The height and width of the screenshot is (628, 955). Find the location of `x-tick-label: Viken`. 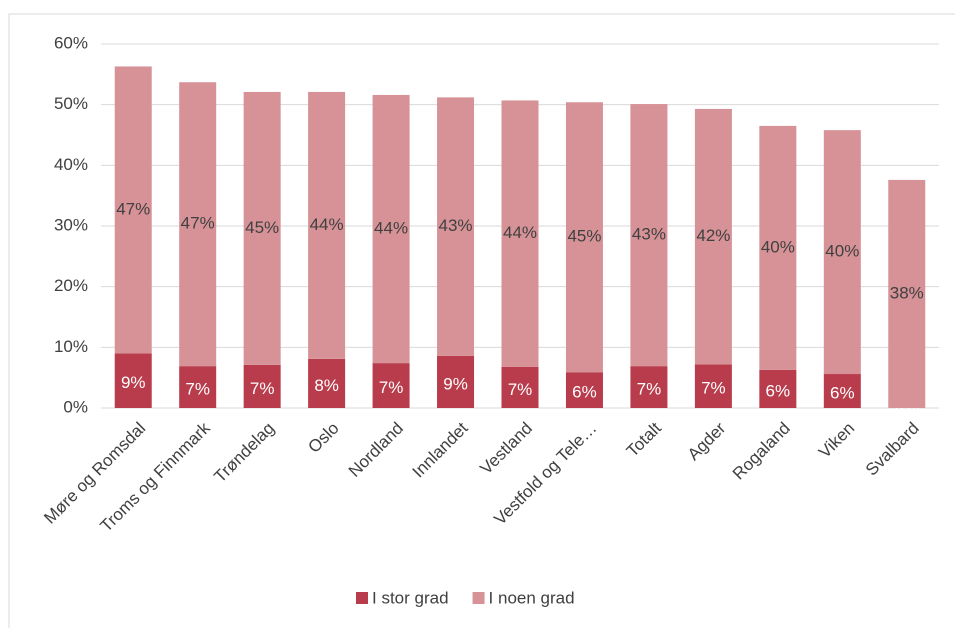

x-tick-label: Viken is located at coordinates (836, 440).